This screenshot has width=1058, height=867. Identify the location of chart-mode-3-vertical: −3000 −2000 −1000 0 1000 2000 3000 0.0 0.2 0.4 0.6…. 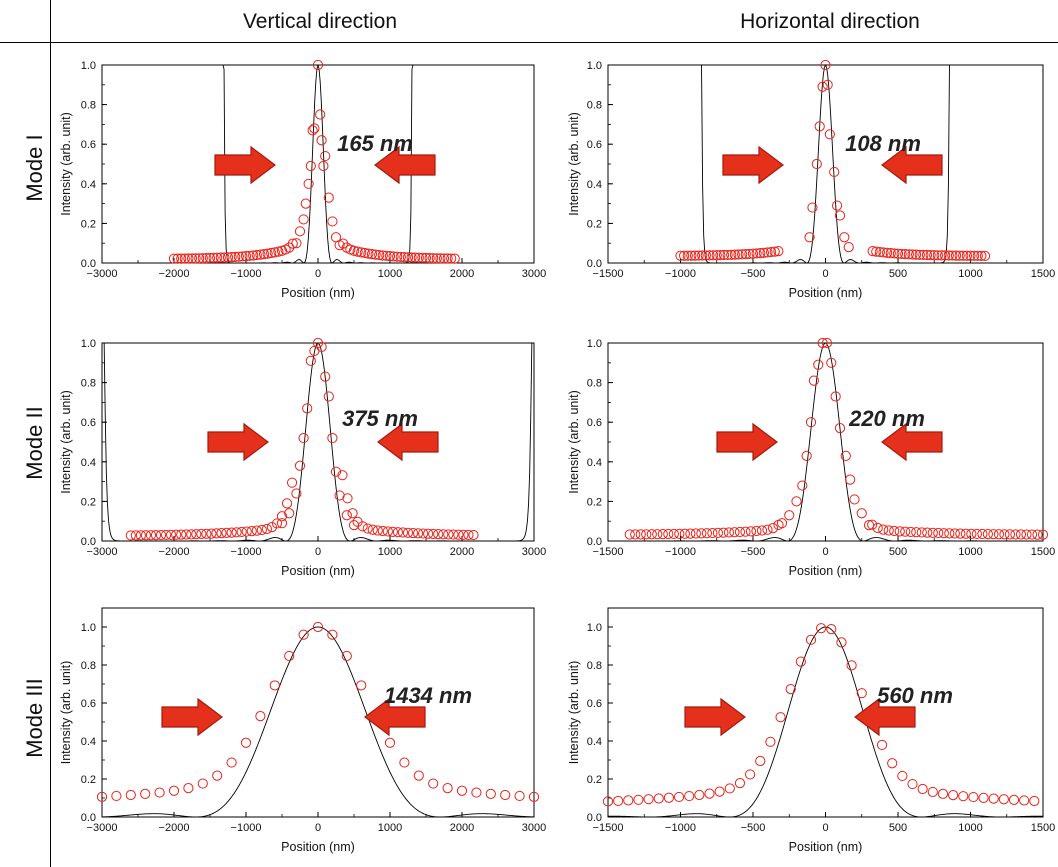
(302, 730).